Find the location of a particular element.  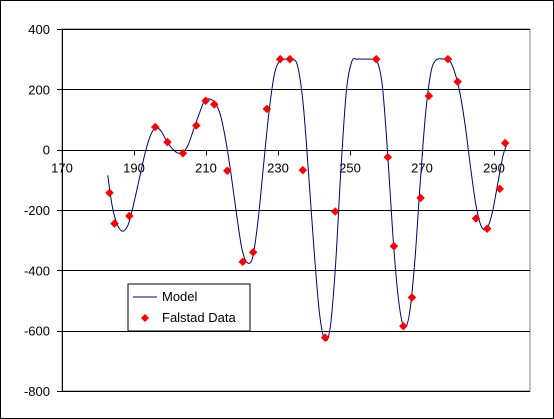

legend-model-label: Model is located at coordinates (180, 296).